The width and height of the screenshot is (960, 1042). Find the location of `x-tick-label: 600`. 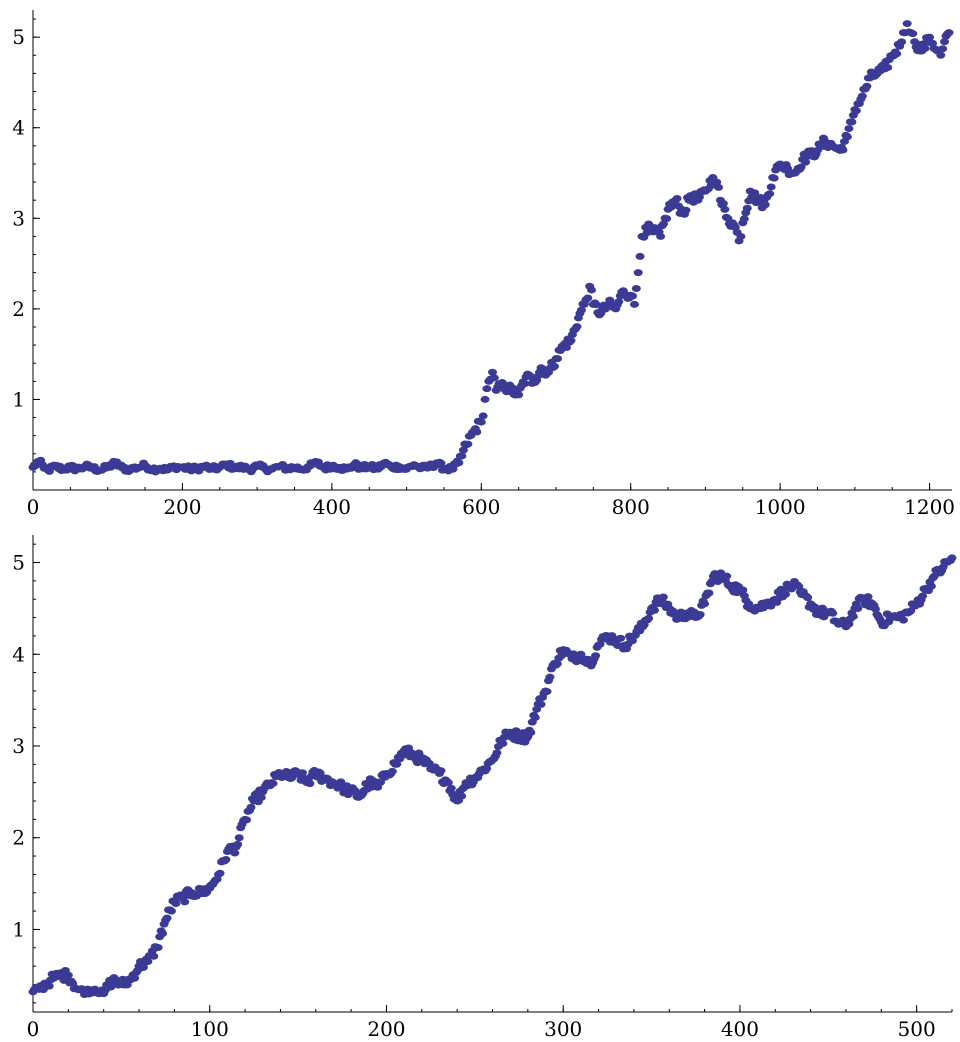

x-tick-label: 600 is located at coordinates (481, 507).